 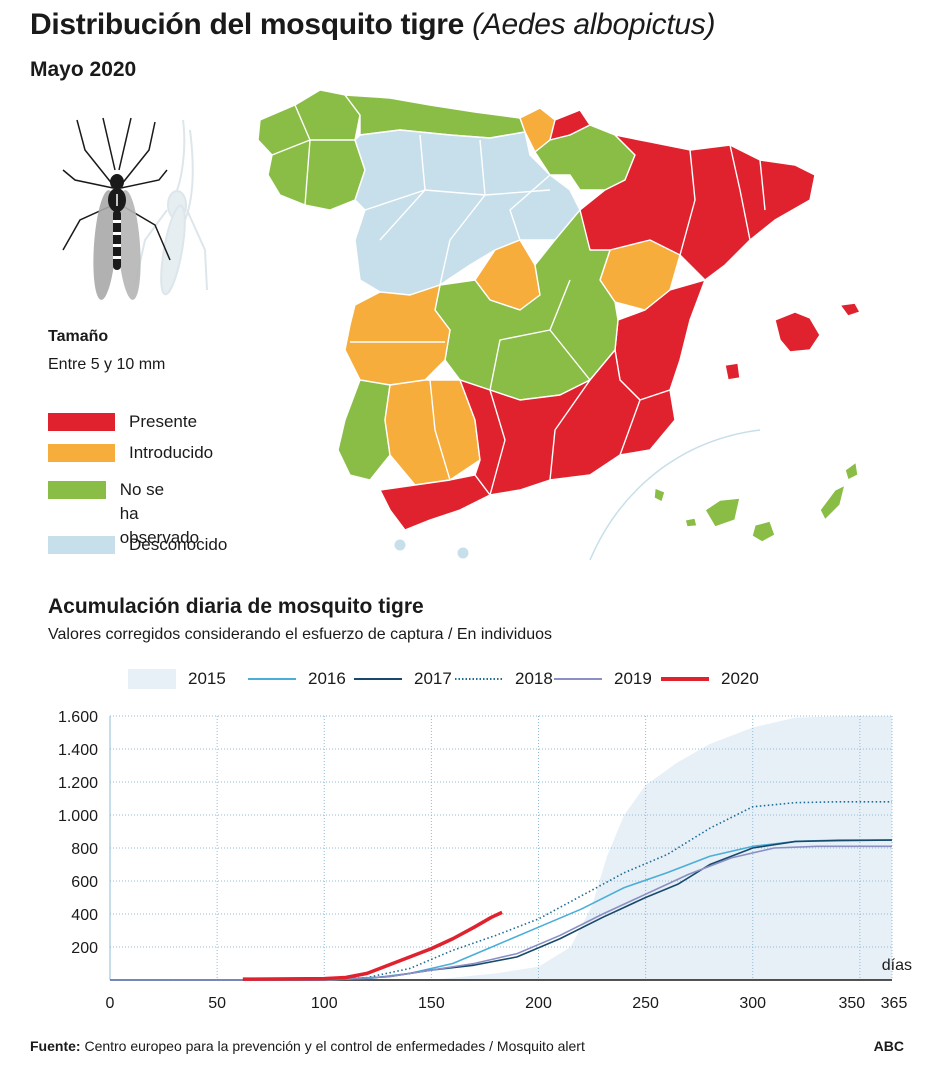 What do you see at coordinates (217, 1003) in the screenshot?
I see `x-tick-label: 50` at bounding box center [217, 1003].